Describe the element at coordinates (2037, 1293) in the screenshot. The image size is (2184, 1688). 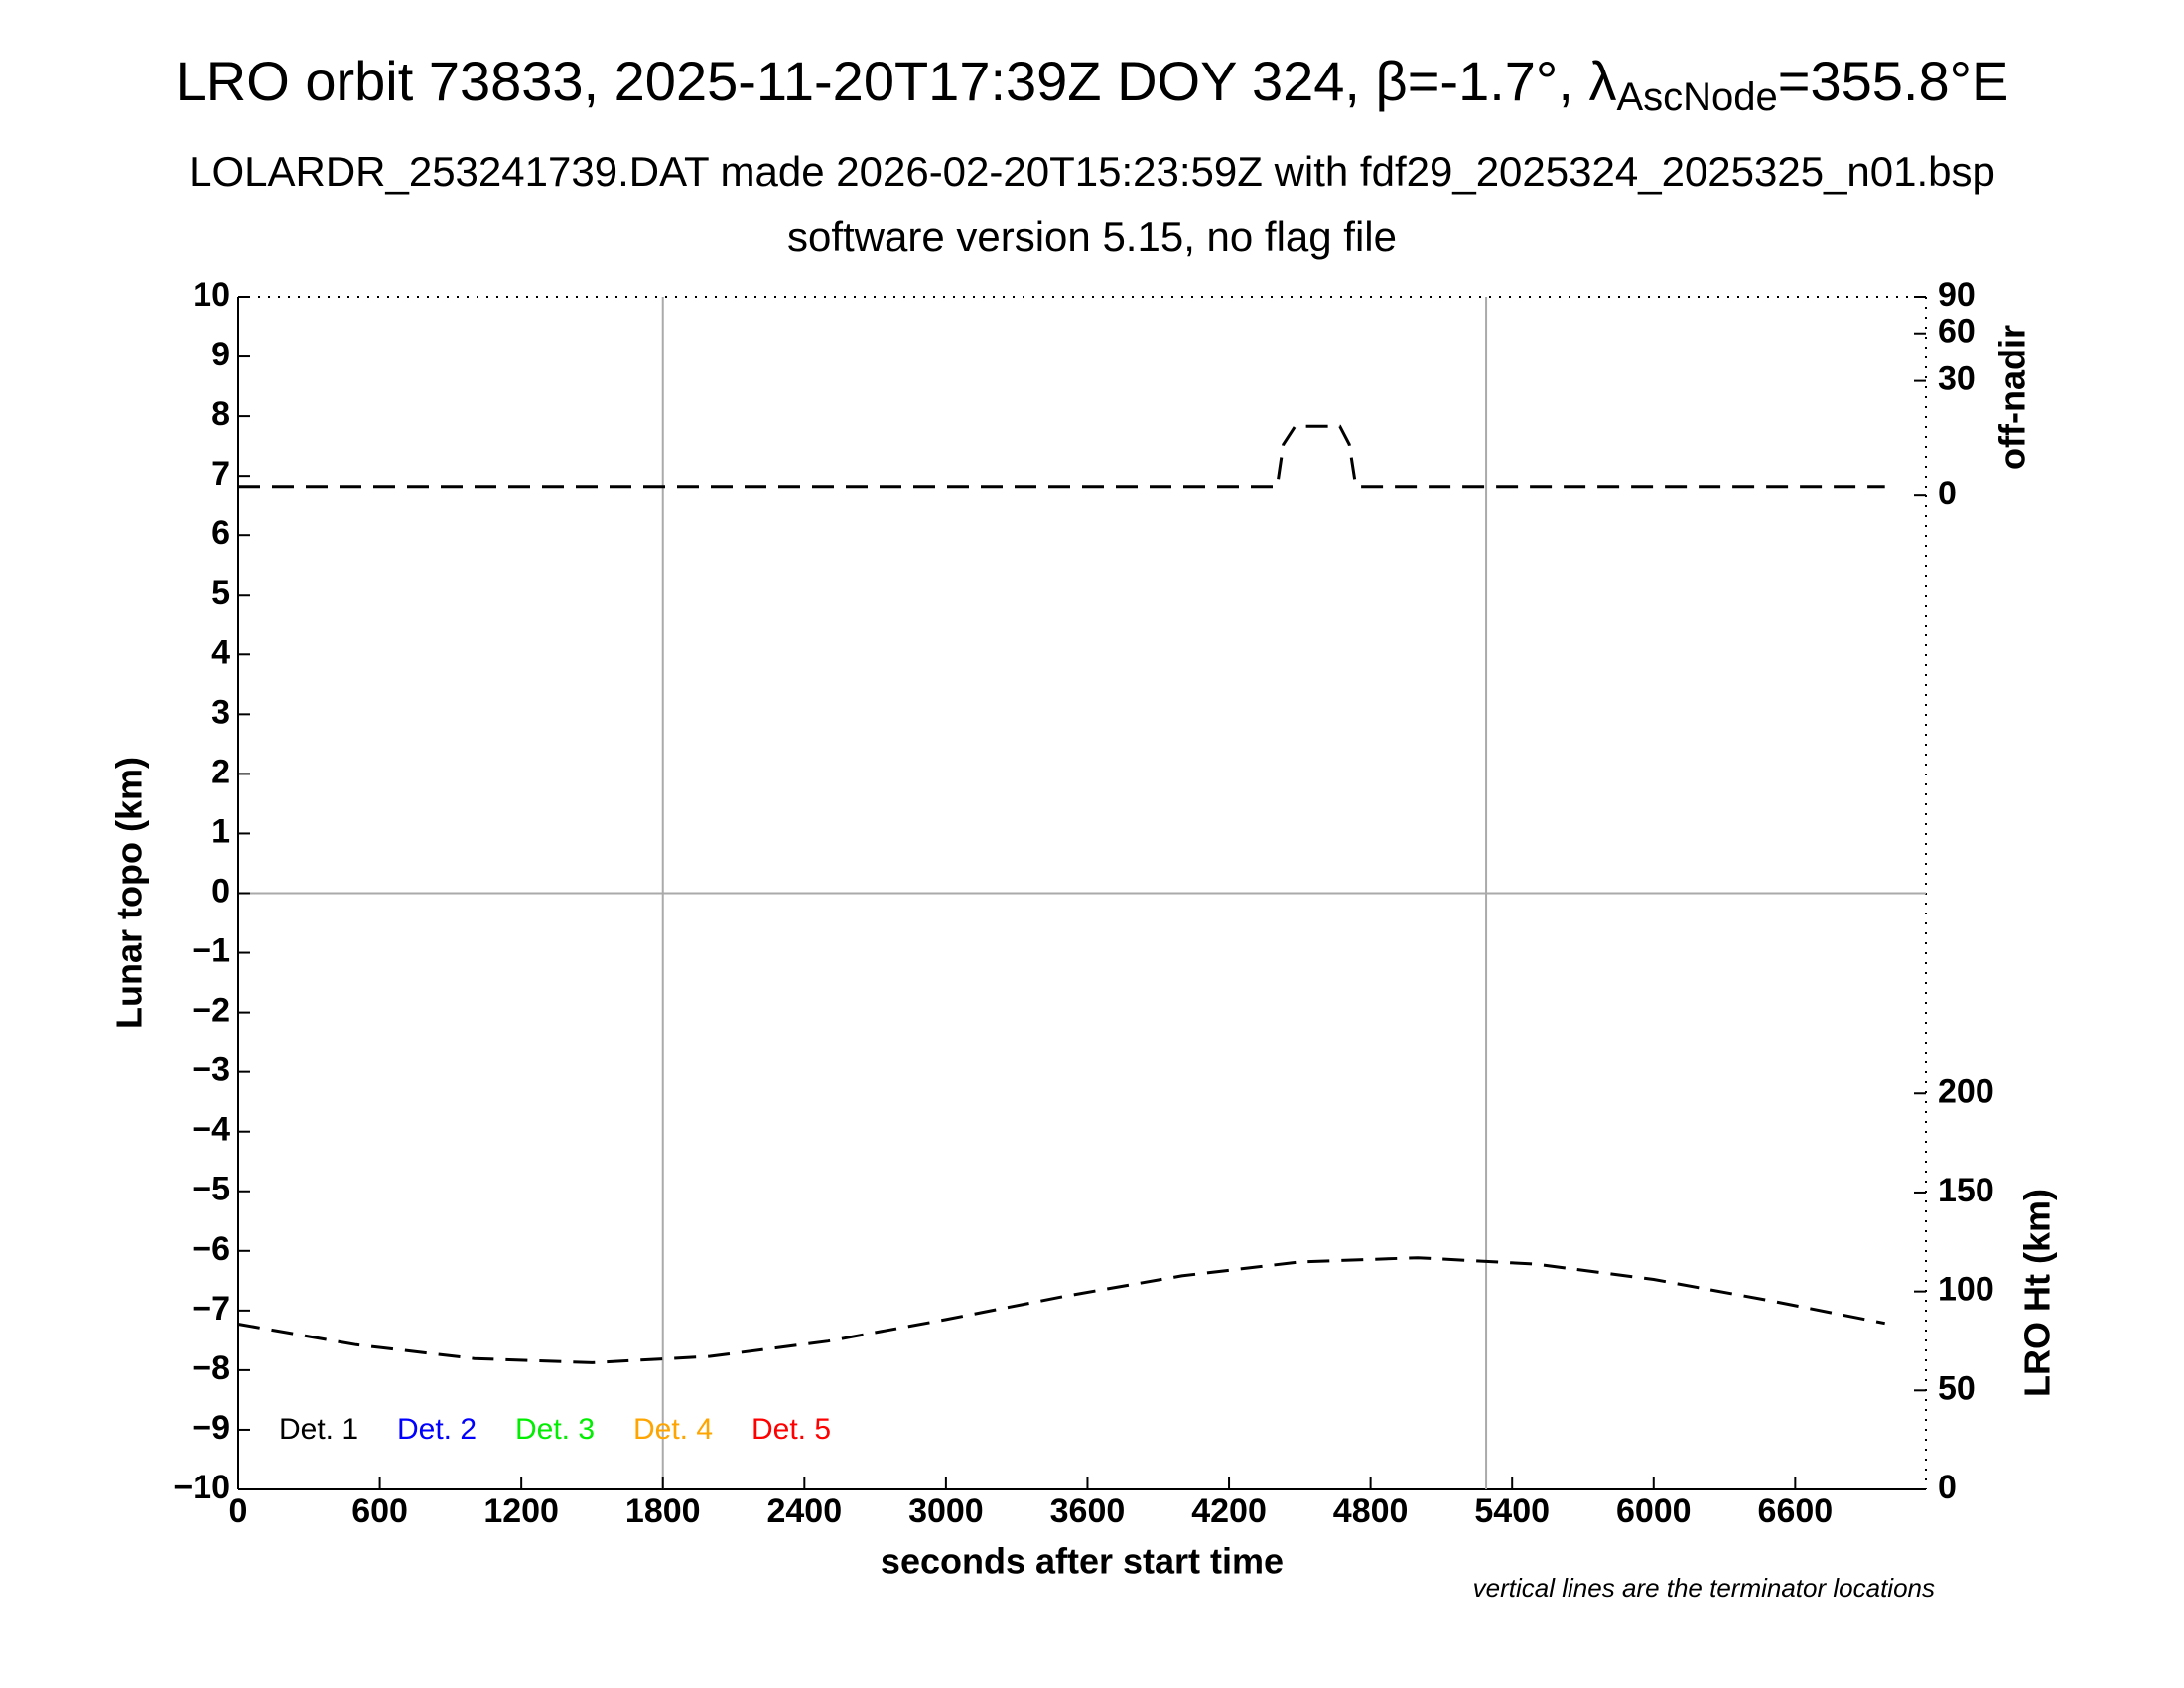
I see `y3-axis-label: LRO Ht (km)` at that location.